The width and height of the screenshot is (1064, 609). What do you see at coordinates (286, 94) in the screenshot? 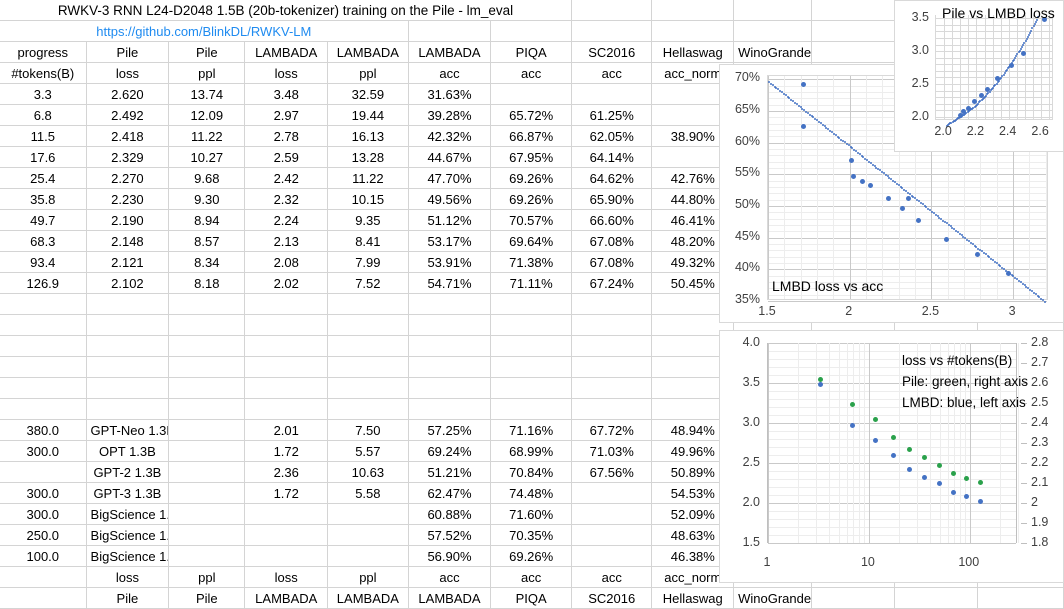
I see `data-cell: 3.48` at bounding box center [286, 94].